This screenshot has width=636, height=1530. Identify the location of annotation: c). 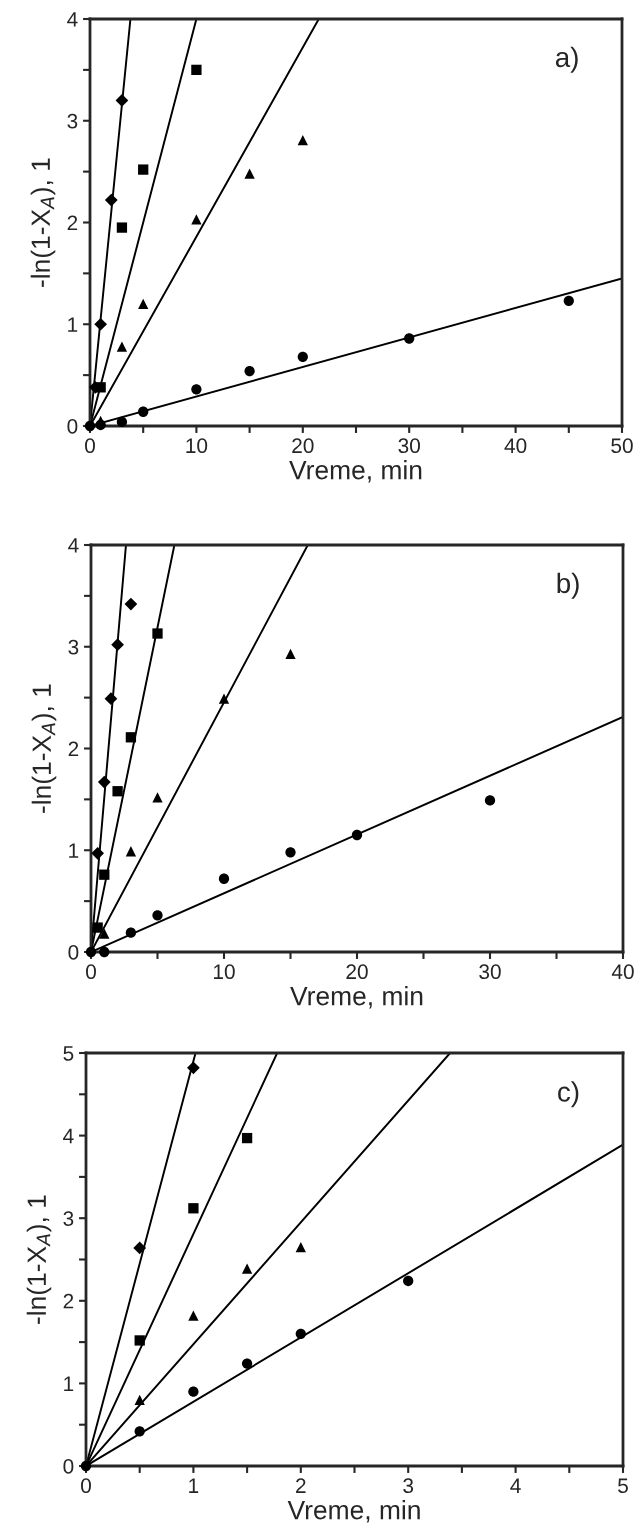
(568, 1094).